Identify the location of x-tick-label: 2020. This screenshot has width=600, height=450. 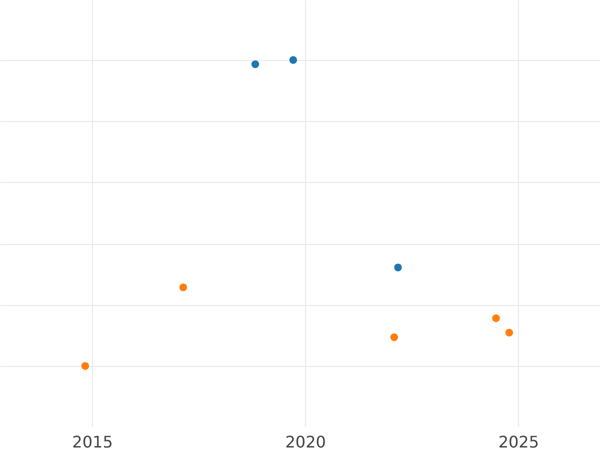
(305, 441).